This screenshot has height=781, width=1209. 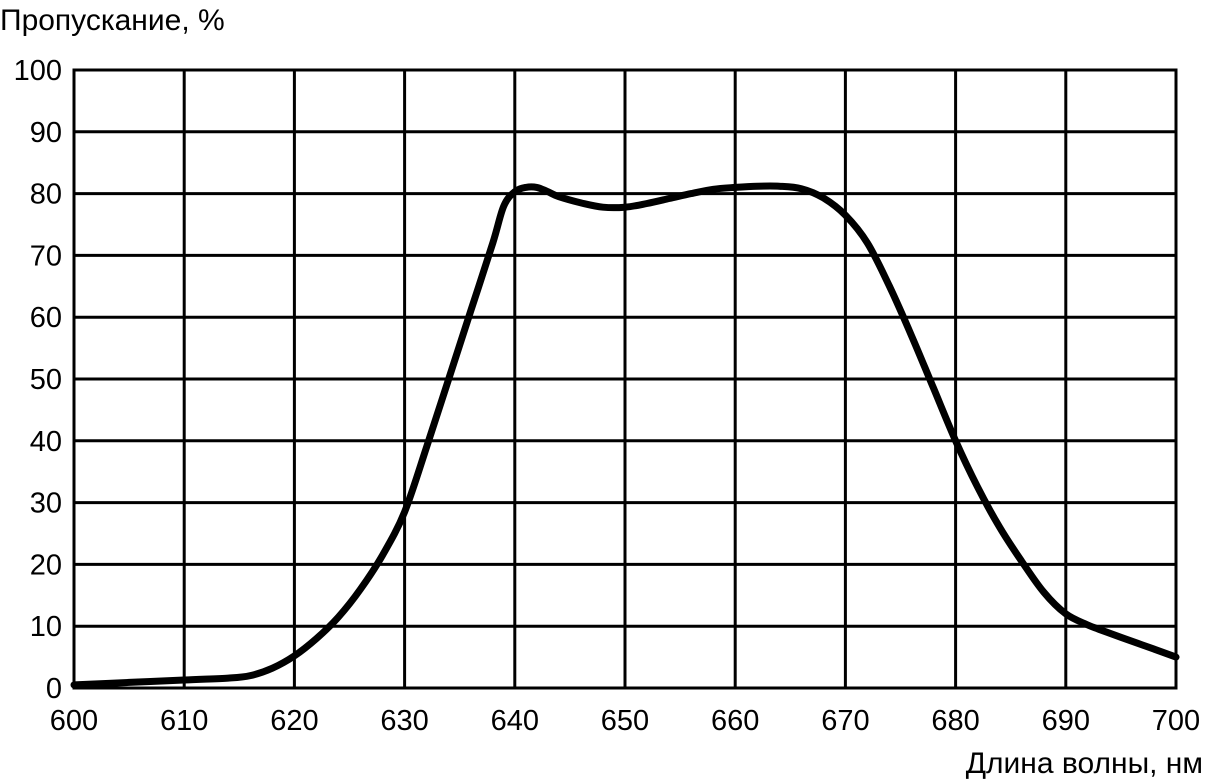 I want to click on x-tick-label: 650, so click(x=625, y=721).